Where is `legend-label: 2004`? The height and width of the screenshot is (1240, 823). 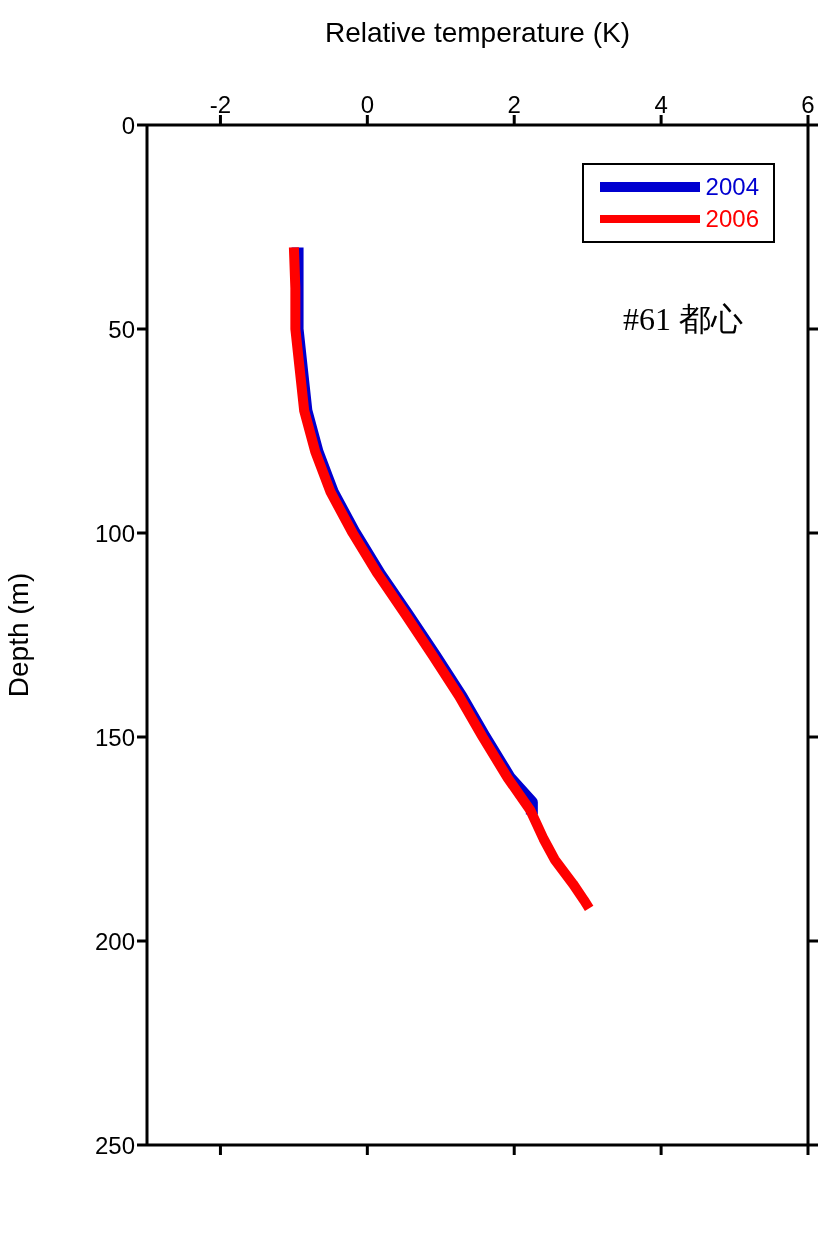 legend-label: 2004 is located at coordinates (732, 187).